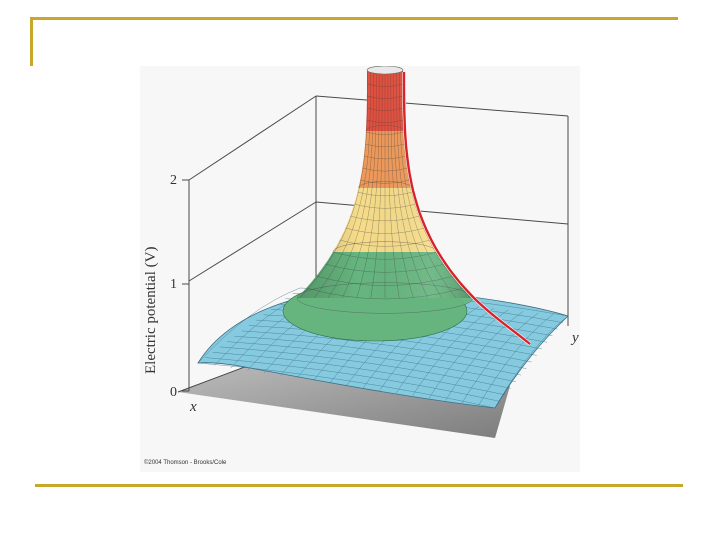  I want to click on top-divider, so click(354, 18).